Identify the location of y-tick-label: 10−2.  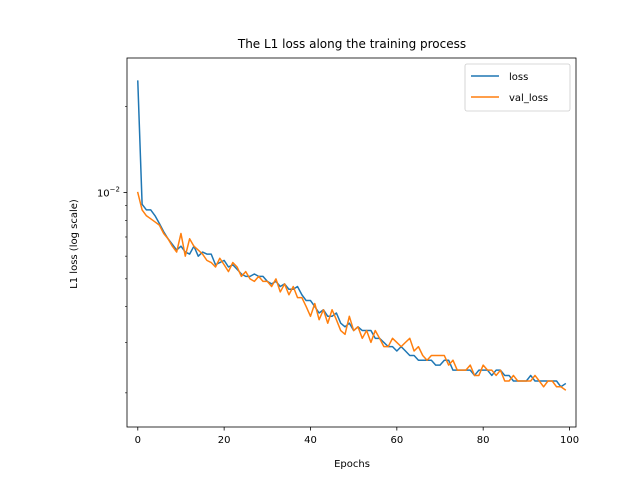
(108, 193).